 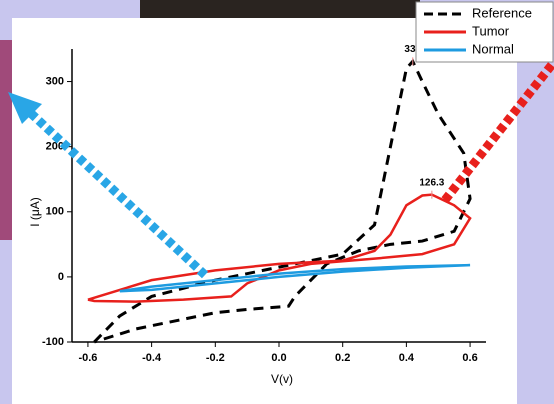 What do you see at coordinates (61, 277) in the screenshot?
I see `y-tick-label: 0` at bounding box center [61, 277].